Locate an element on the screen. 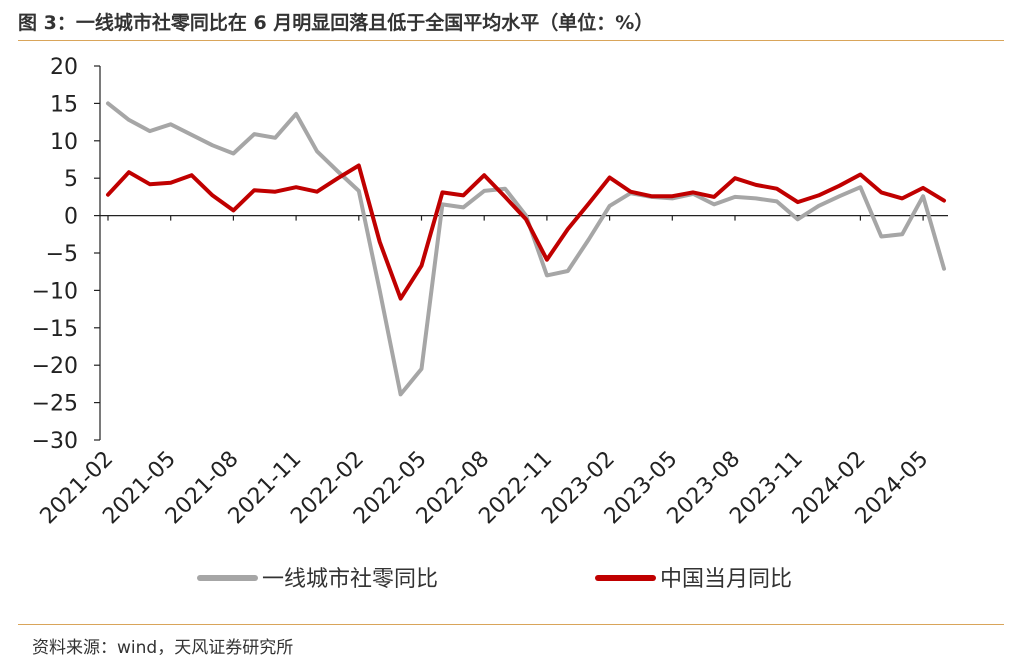  y-tick-label: 15 is located at coordinates (64, 104).